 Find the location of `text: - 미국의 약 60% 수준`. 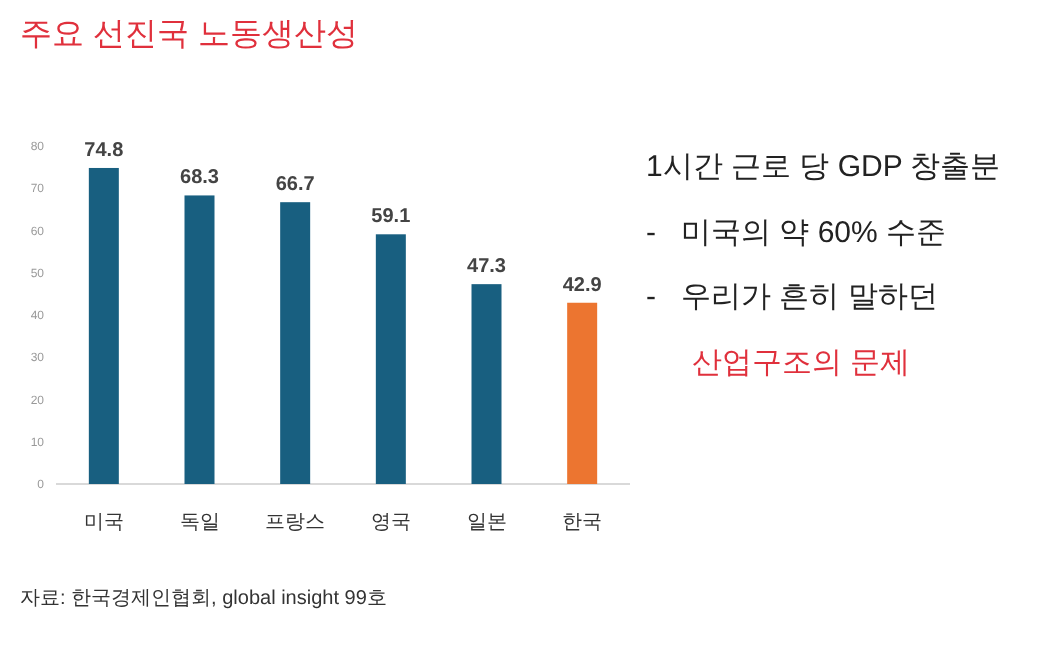

text: - 미국의 약 60% 수준 is located at coordinates (796, 233).